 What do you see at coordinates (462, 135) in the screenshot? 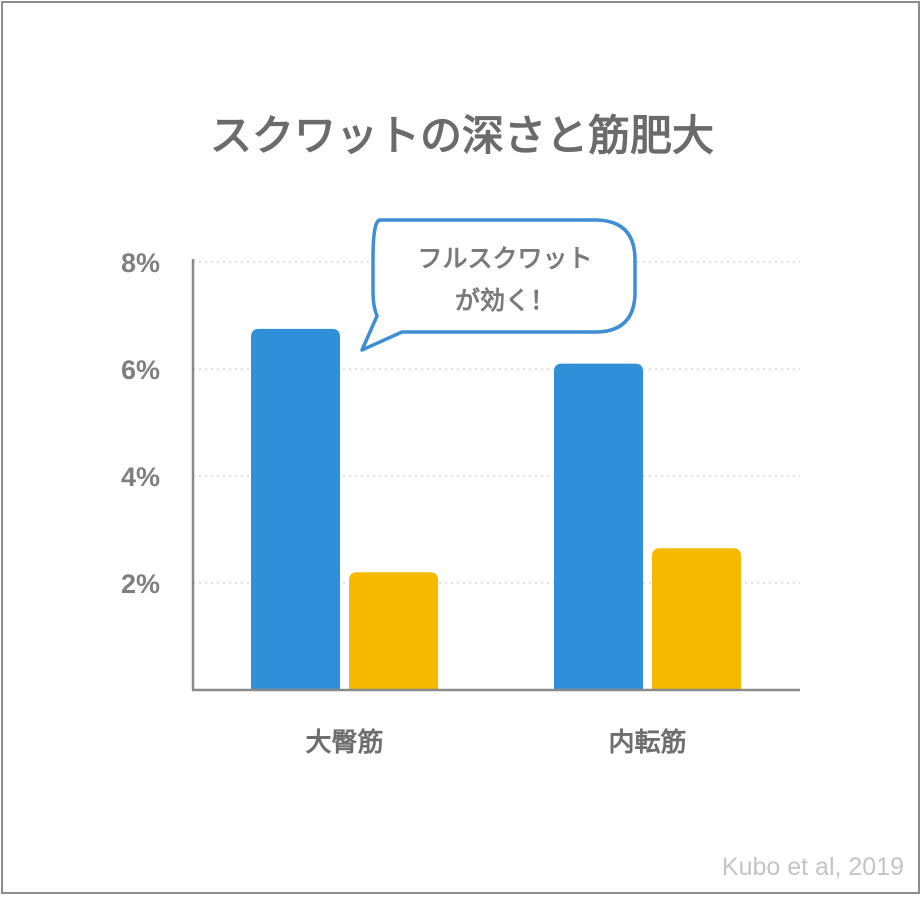
I see `chart-title: スクワットの深さと筋肥大` at bounding box center [462, 135].